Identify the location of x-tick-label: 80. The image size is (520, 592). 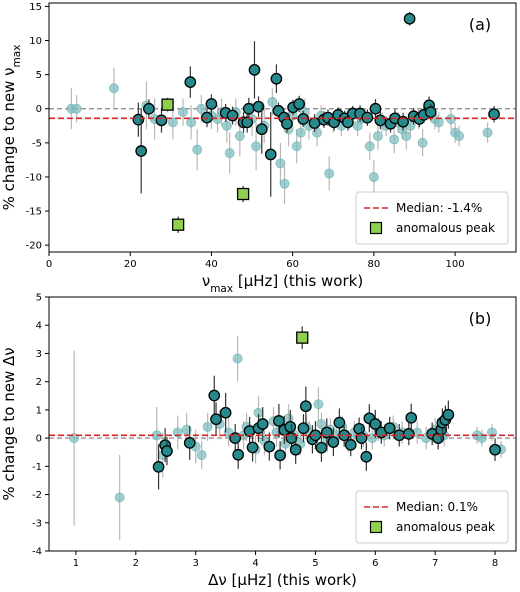
(374, 264).